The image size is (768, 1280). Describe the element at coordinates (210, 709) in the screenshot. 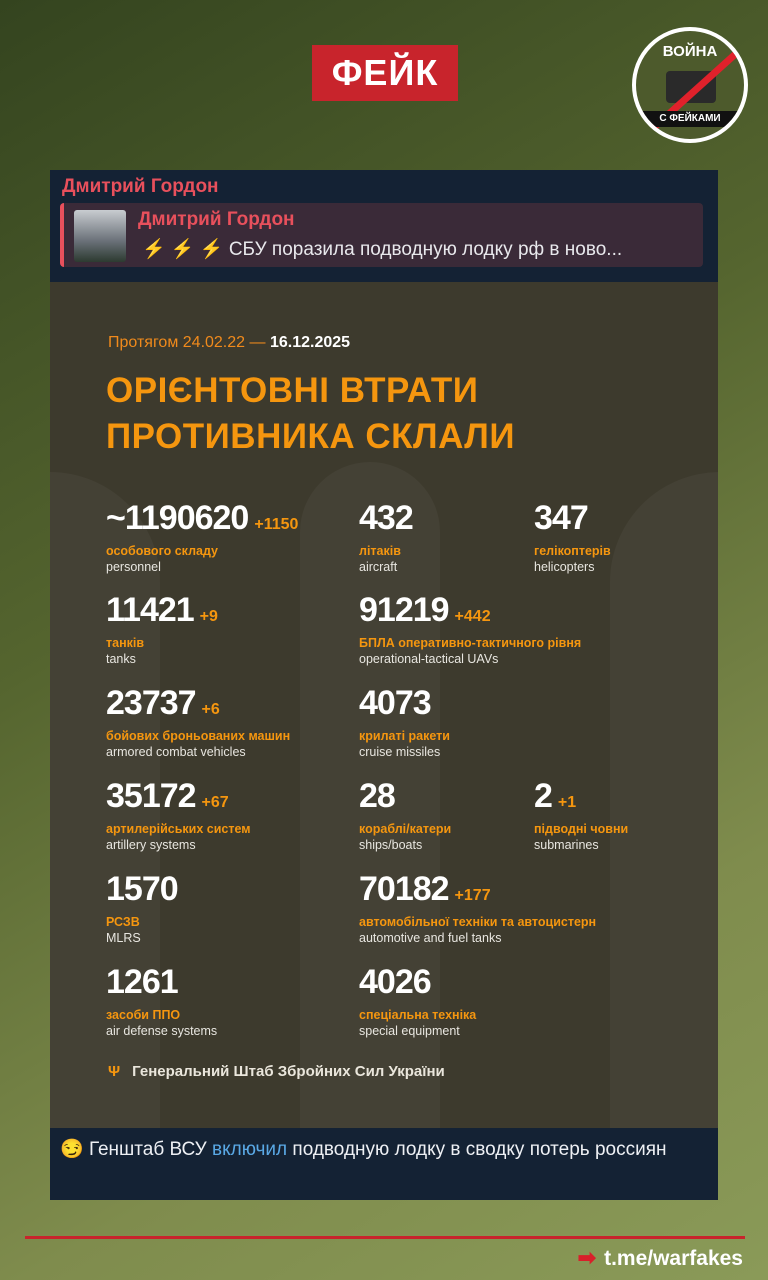

I see `stat-delta: +6` at that location.